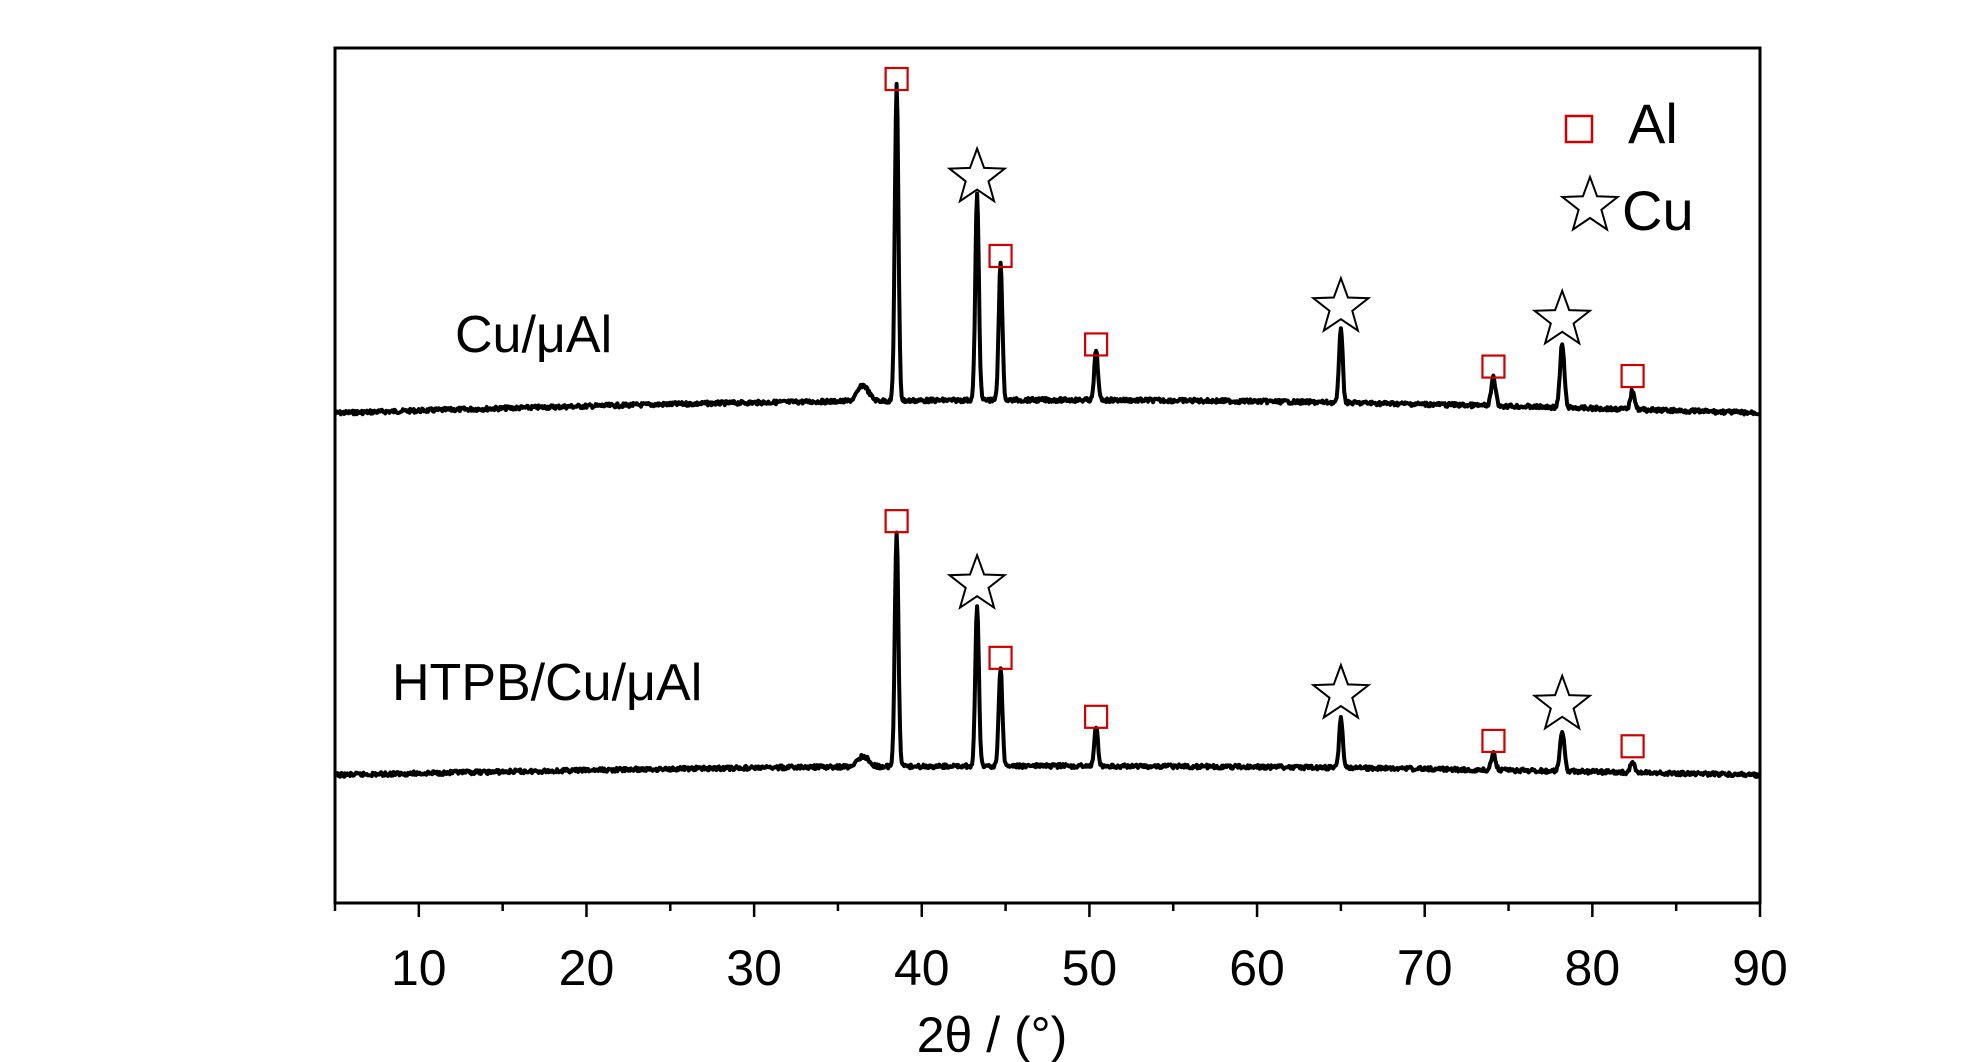 This screenshot has height=1062, width=1984. I want to click on legend-cu-star-icon, so click(1590, 203).